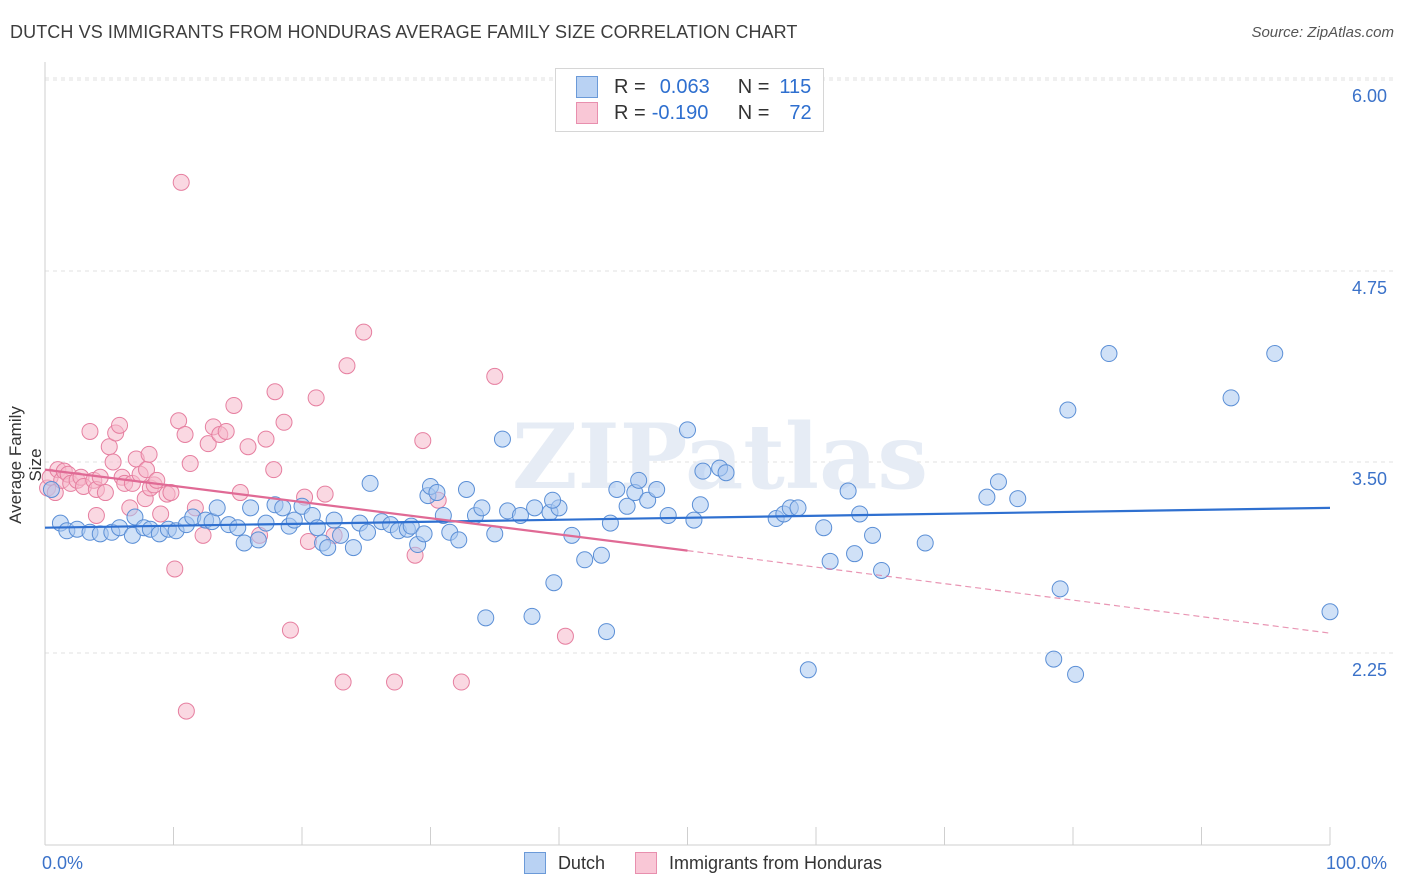 The height and width of the screenshot is (892, 1406). Describe the element at coordinates (645, 863) in the screenshot. I see `honduras-swatch-icon` at that location.